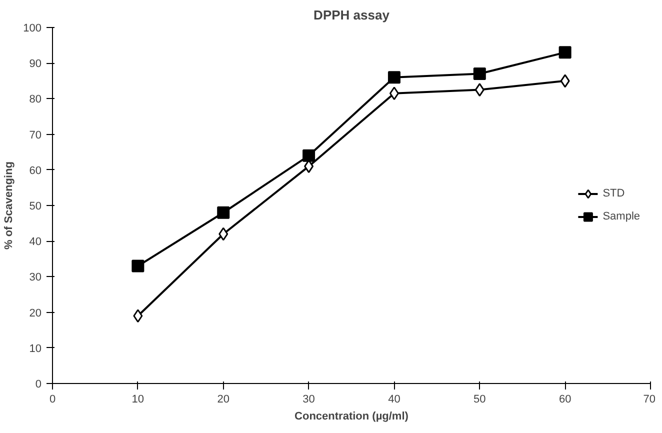  Describe the element at coordinates (613, 194) in the screenshot. I see `legend-label: STD` at that location.